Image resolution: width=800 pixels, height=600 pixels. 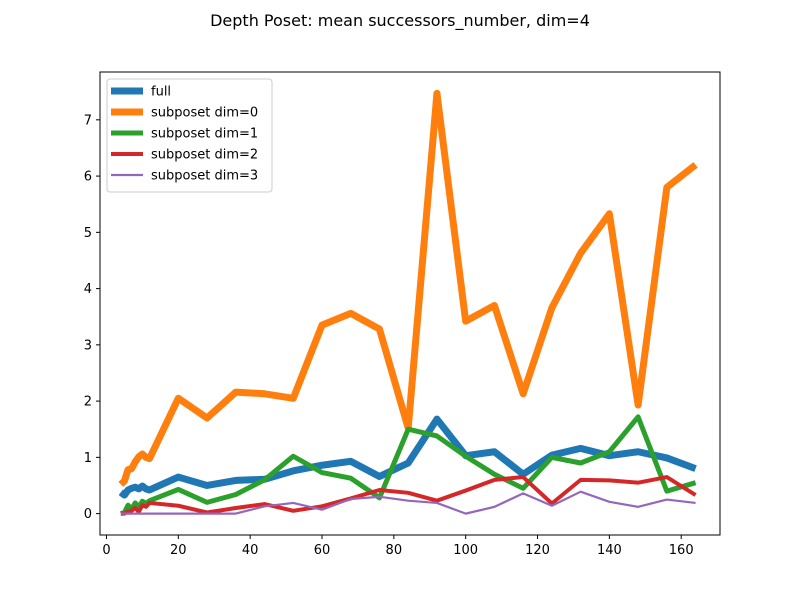 I want to click on x-tick-label: 0, so click(x=106, y=550).